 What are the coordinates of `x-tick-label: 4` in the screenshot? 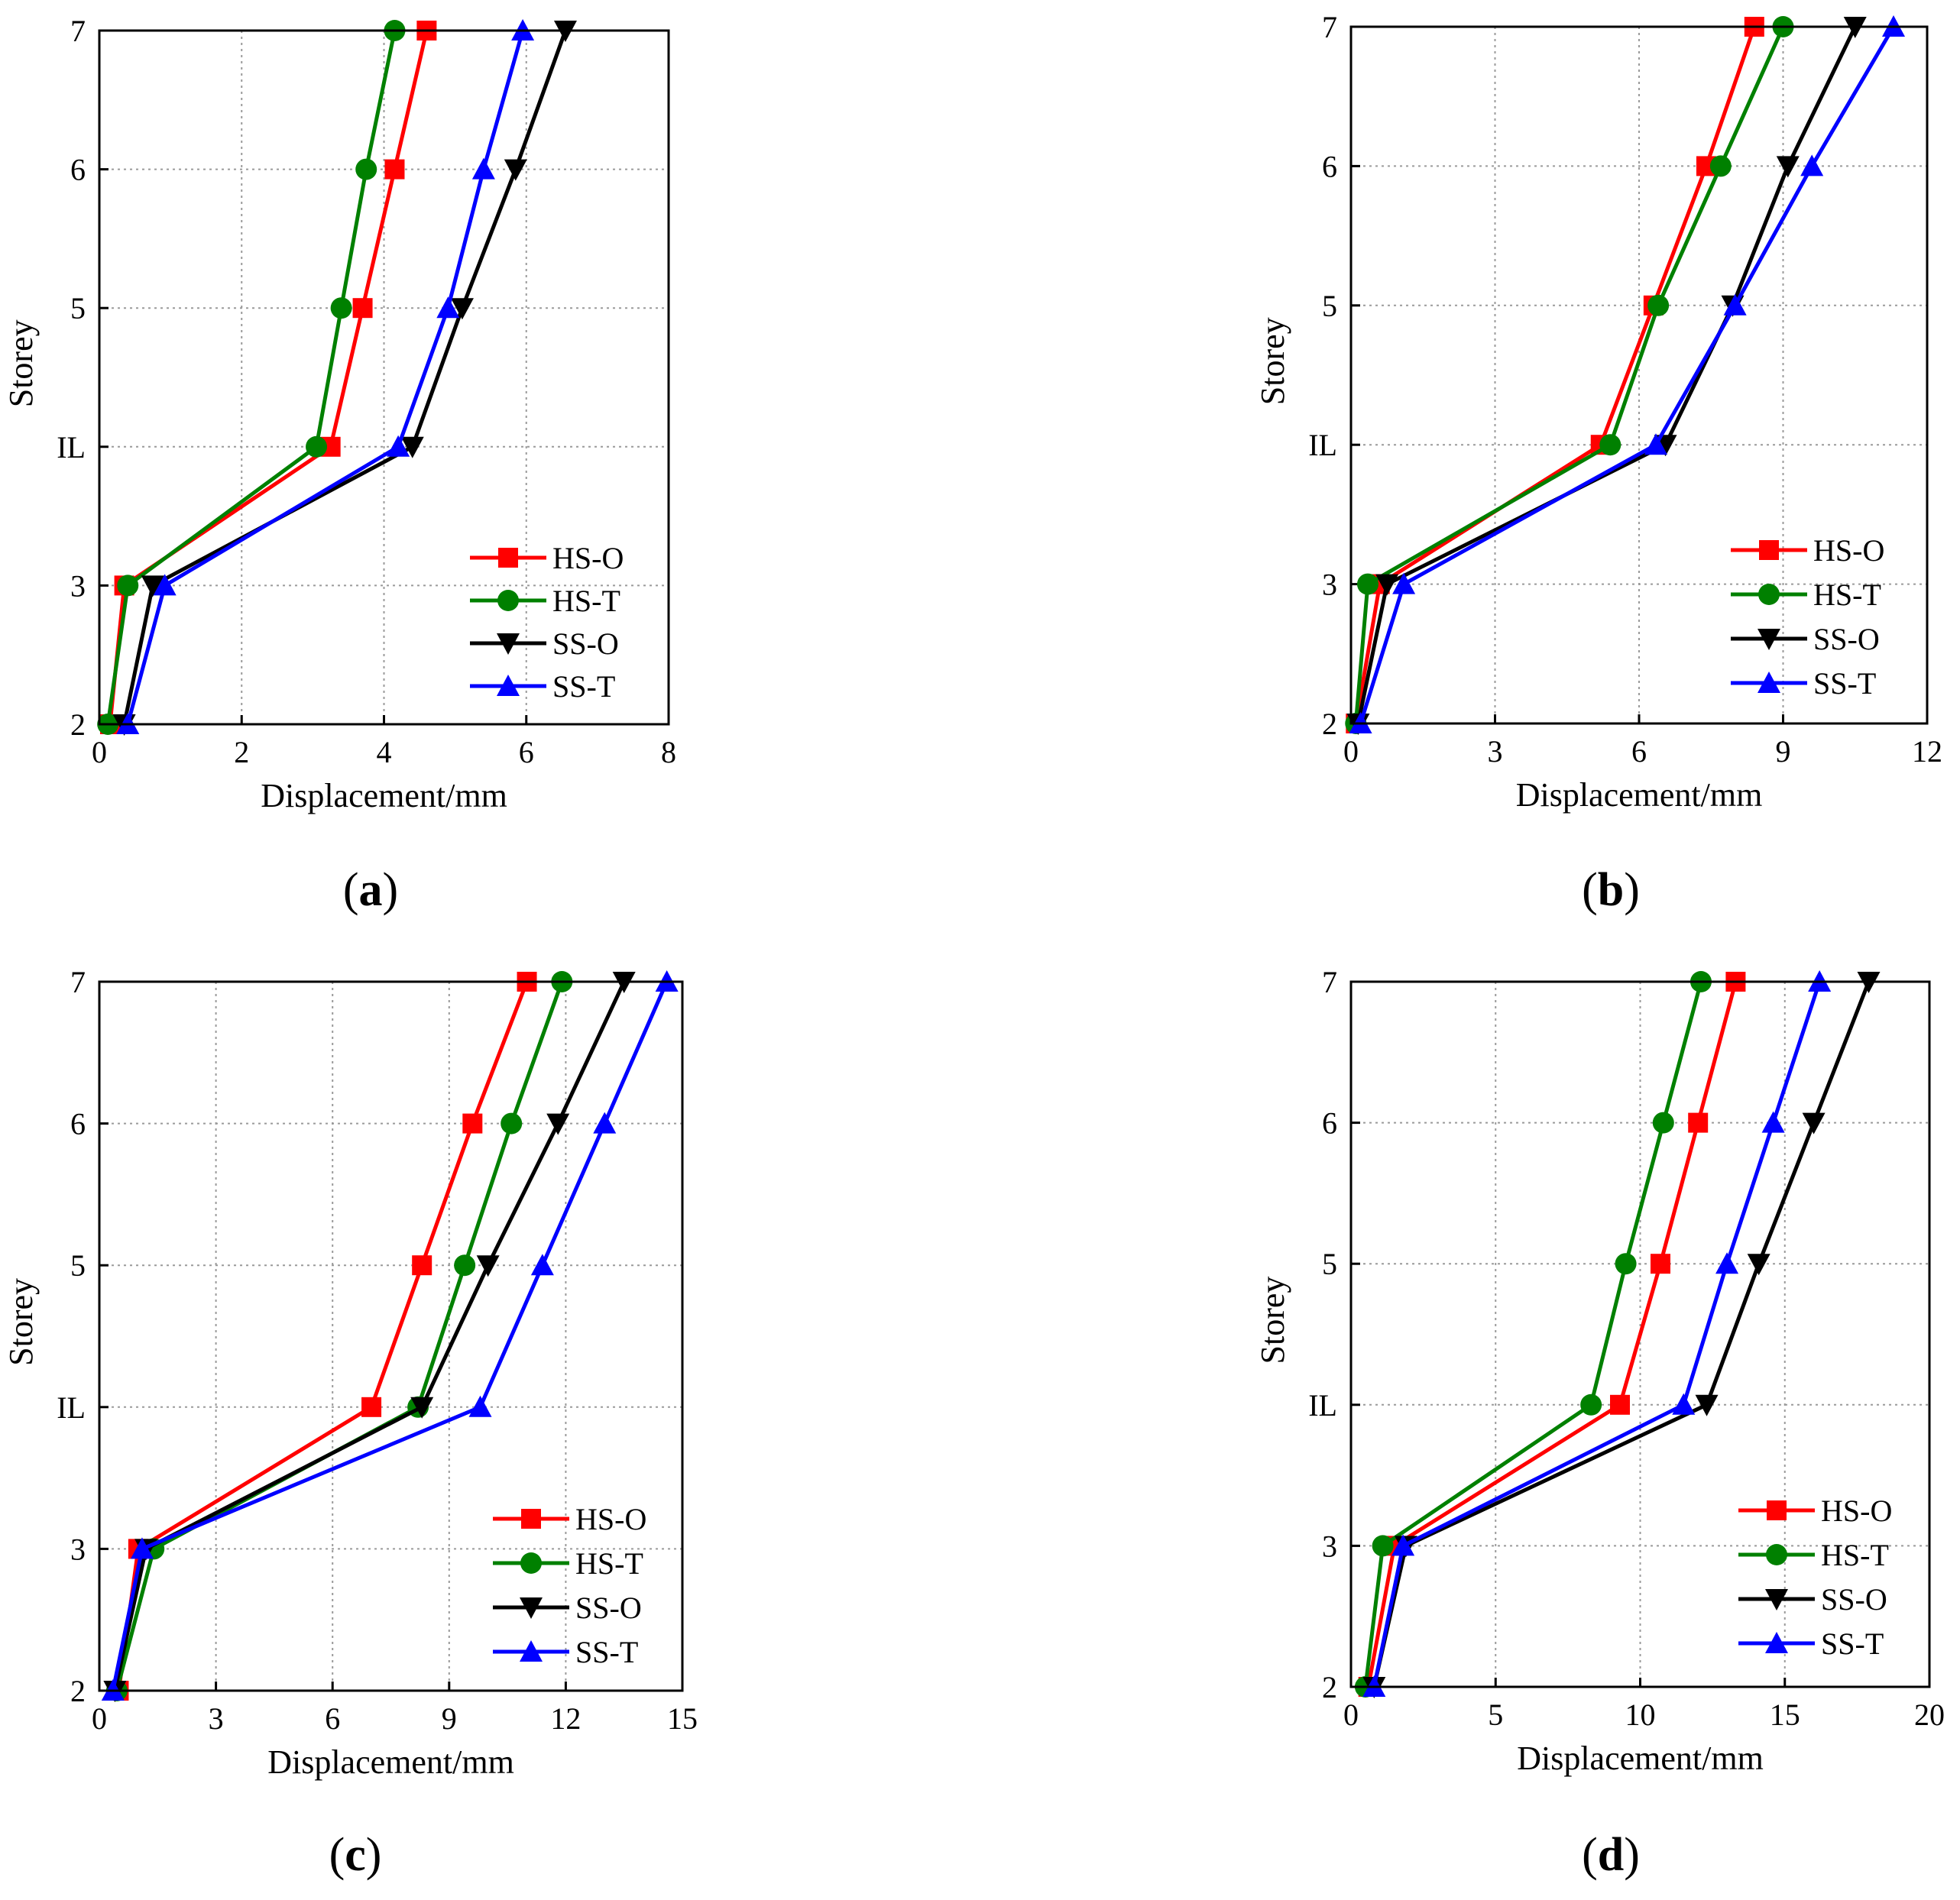 It's located at (384, 752).